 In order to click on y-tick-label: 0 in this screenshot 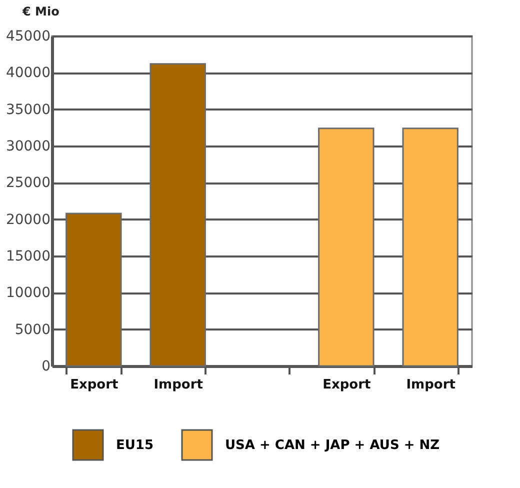, I will do `click(46, 366)`.